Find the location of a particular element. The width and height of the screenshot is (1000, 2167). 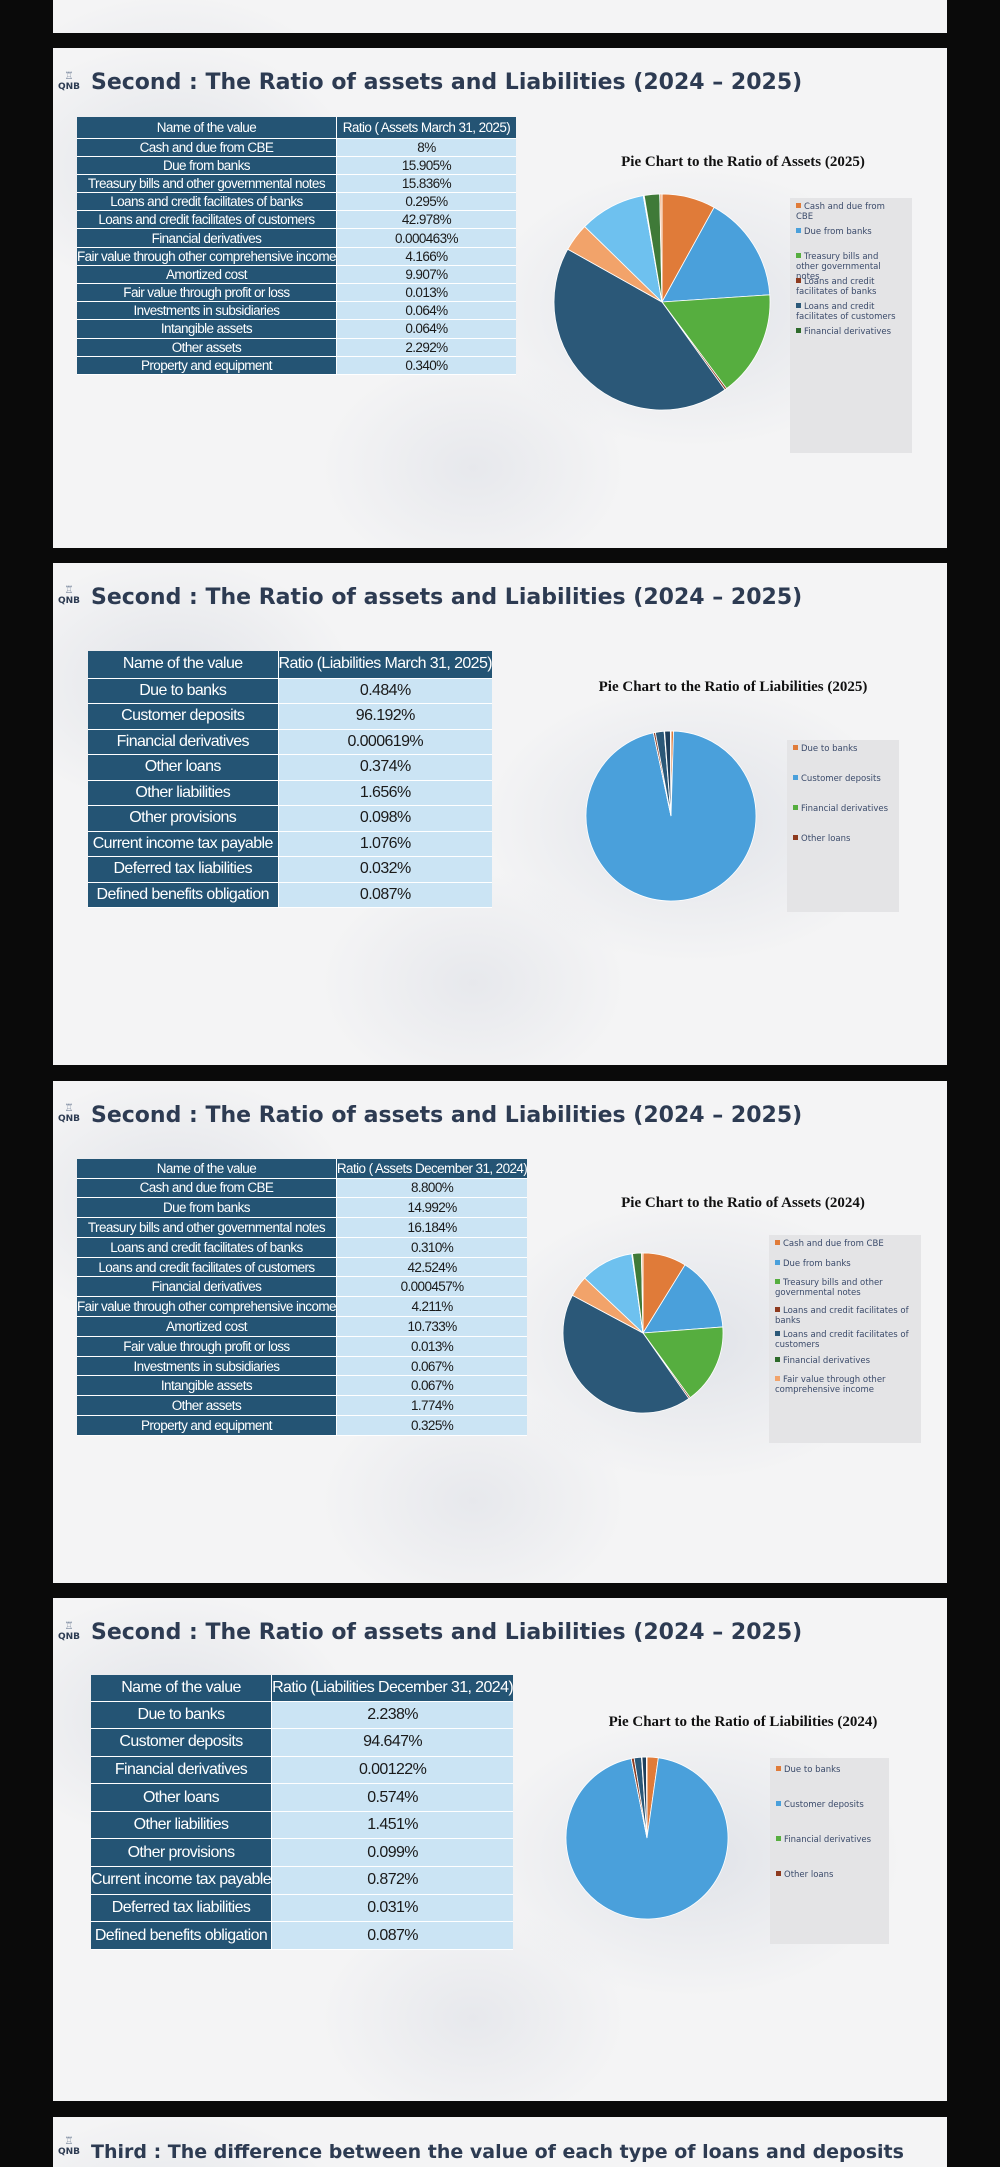

table-row: Due to banks 0.484% is located at coordinates (290, 691).